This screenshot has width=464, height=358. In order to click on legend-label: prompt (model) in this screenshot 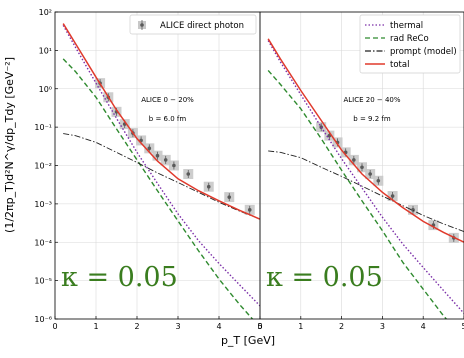, I will do `click(423, 52)`.